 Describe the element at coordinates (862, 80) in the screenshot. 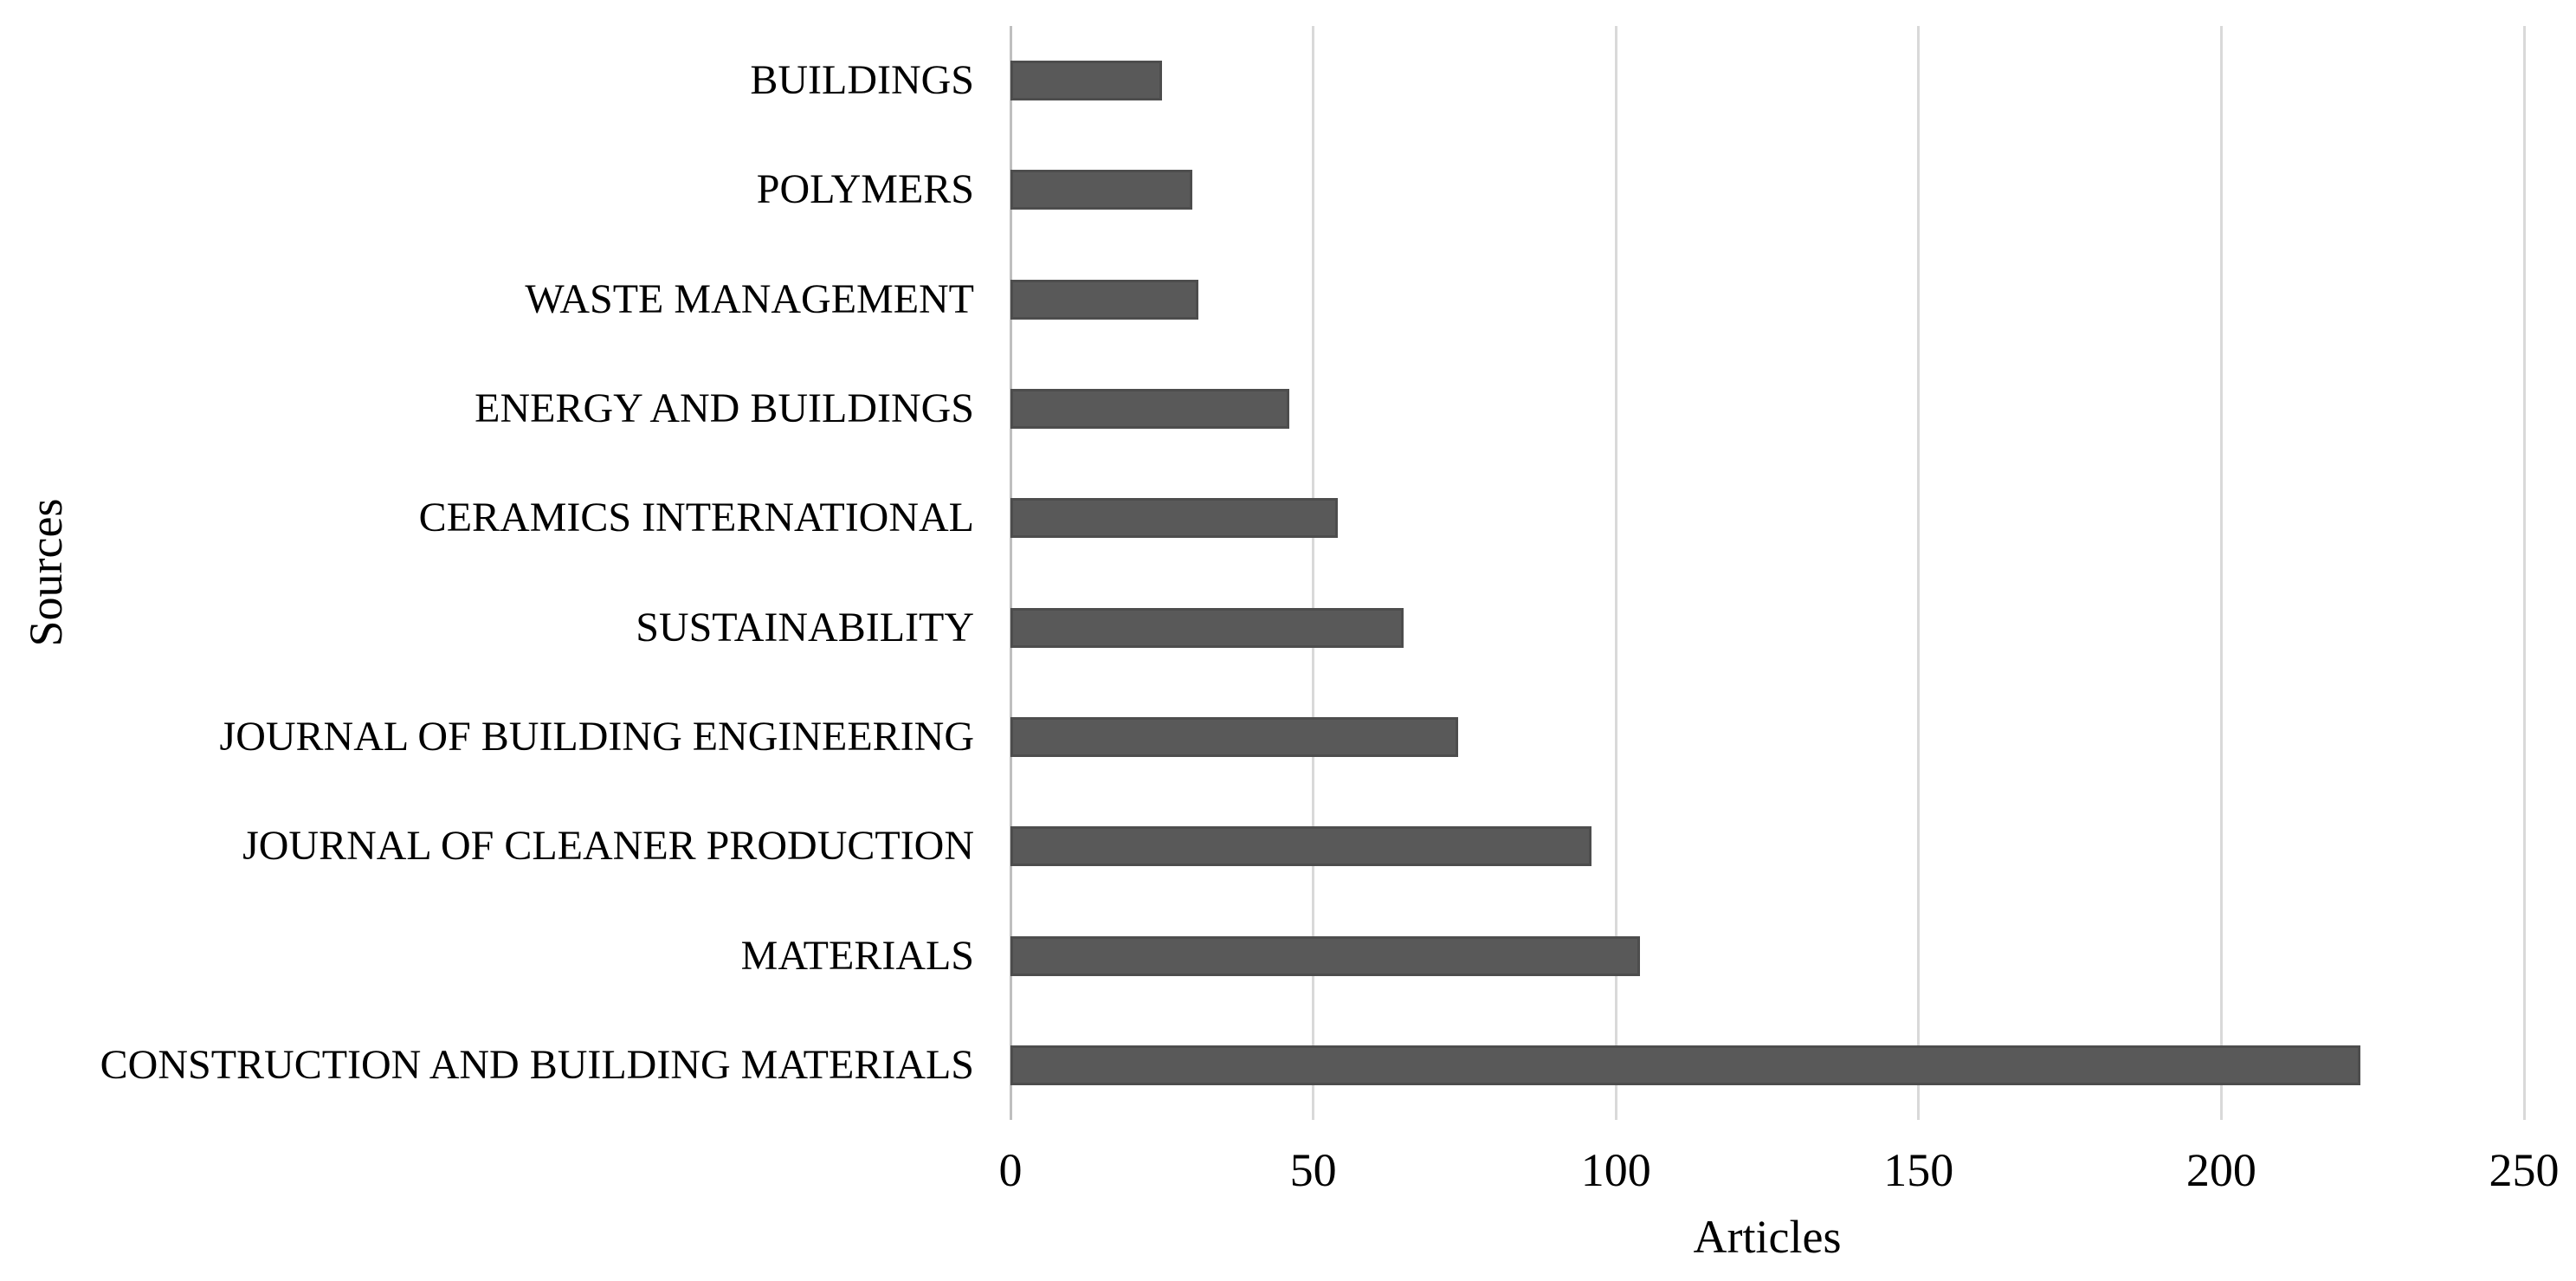

I see `category-label: BUILDINGS` at that location.